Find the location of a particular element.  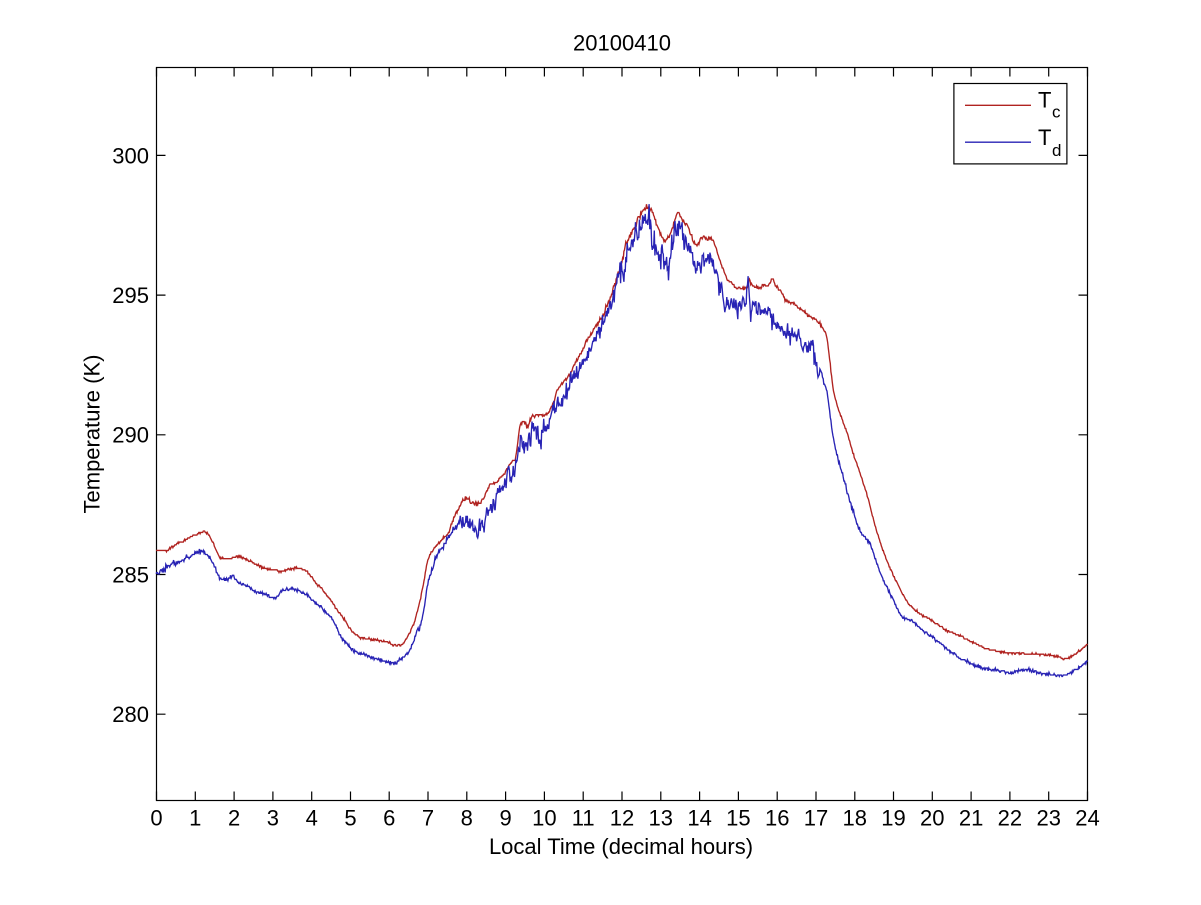

svg-text: 24 is located at coordinates (1087, 818).